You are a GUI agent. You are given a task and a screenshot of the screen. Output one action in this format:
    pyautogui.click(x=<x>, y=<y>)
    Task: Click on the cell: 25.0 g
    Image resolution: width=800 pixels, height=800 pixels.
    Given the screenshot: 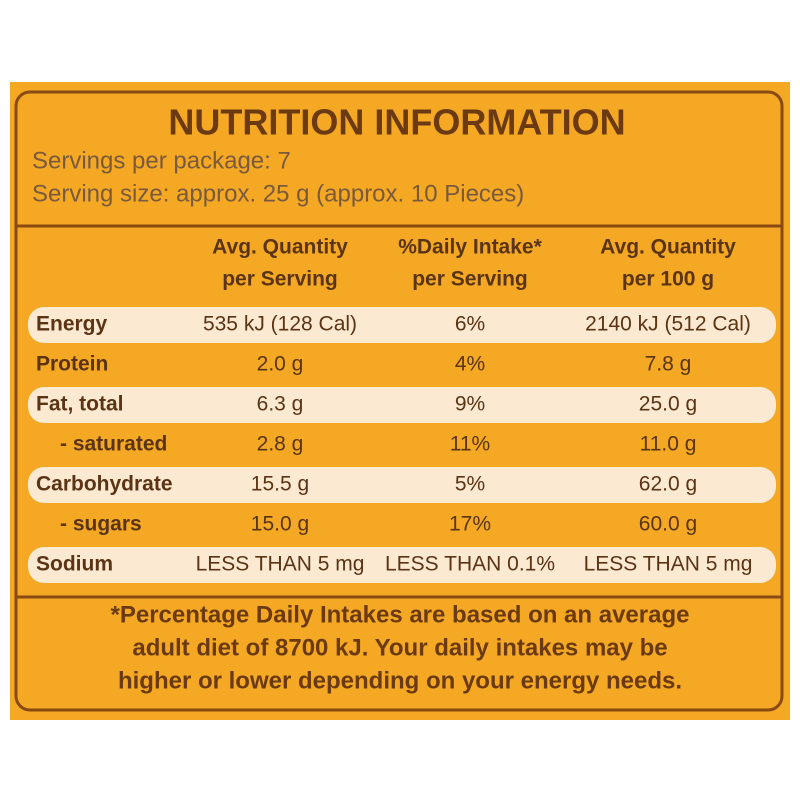 What is the action you would take?
    pyautogui.click(x=668, y=404)
    